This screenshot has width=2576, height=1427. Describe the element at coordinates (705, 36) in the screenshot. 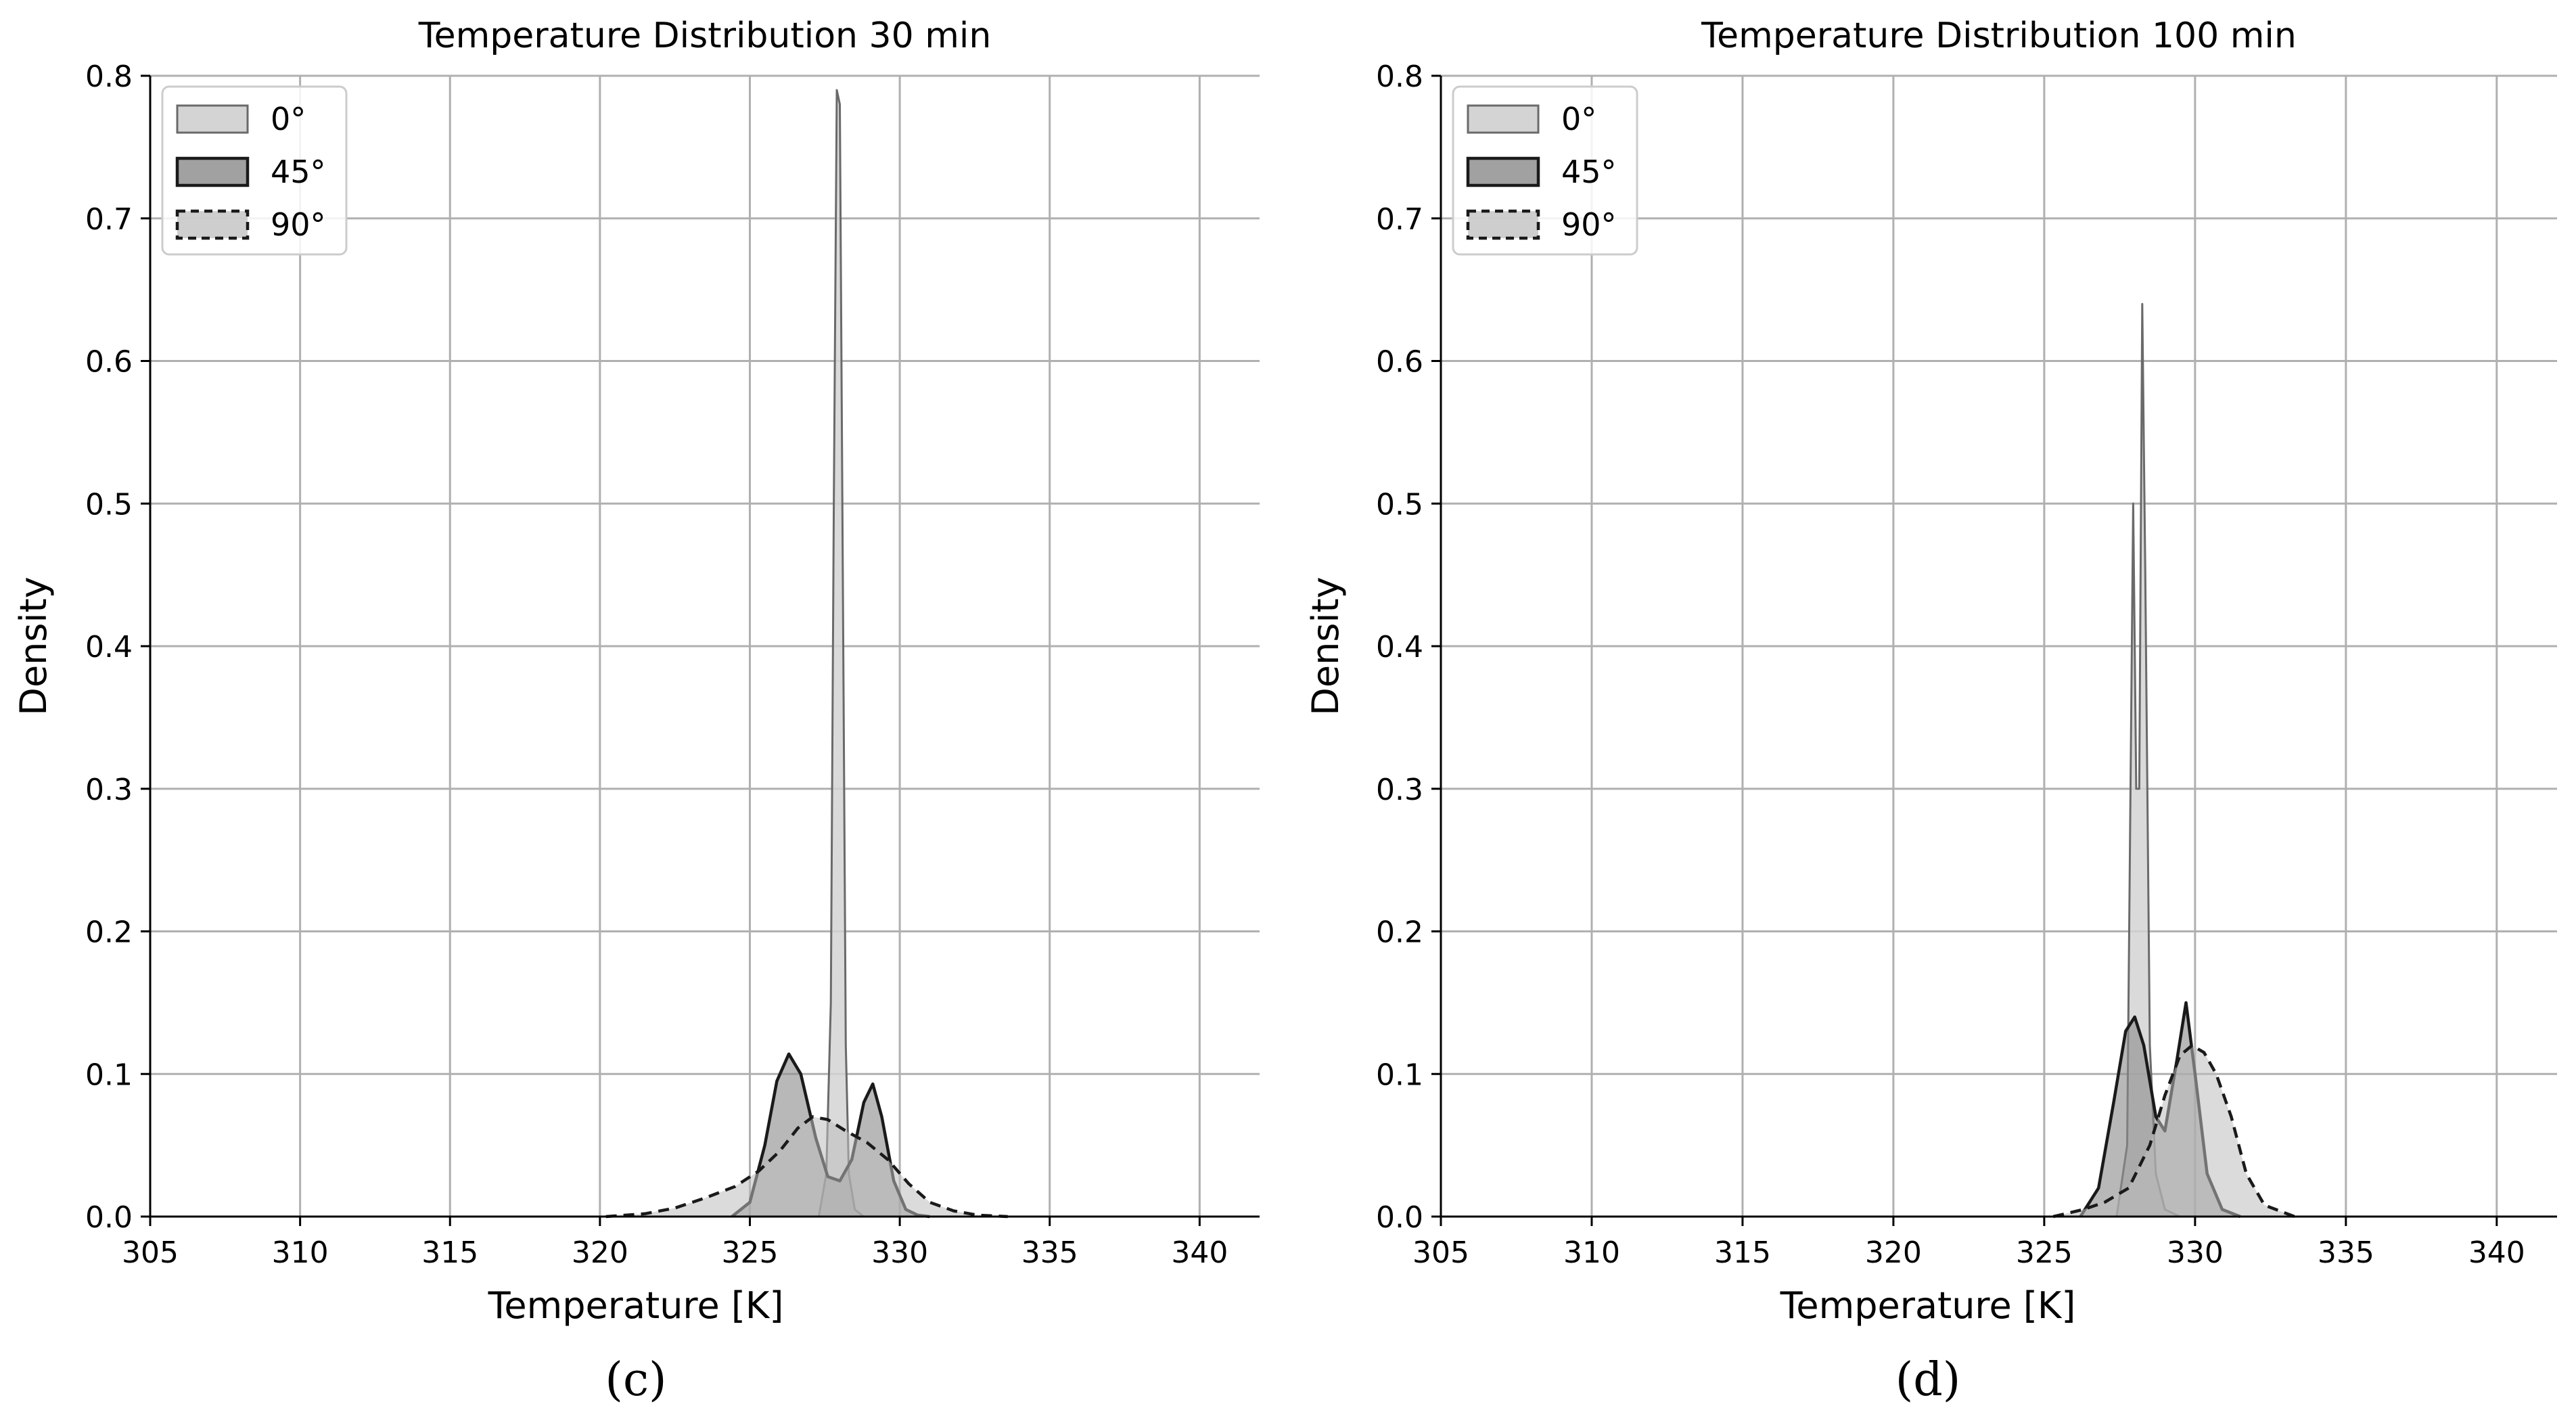

I see `chart-title: Temperature Distribution 30 min` at that location.